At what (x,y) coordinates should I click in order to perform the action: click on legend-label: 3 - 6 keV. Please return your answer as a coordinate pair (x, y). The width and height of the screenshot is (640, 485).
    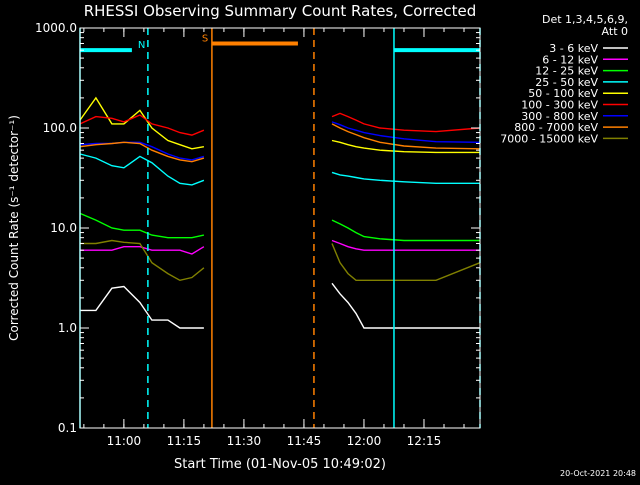
    Looking at the image, I should click on (573, 48).